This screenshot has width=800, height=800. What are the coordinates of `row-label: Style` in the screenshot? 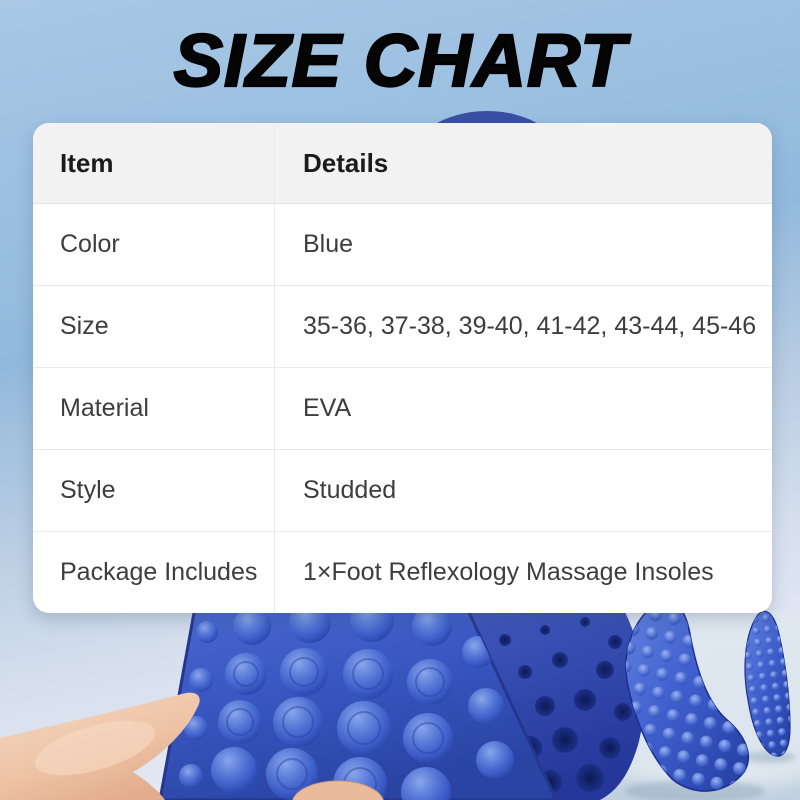 It's located at (88, 490).